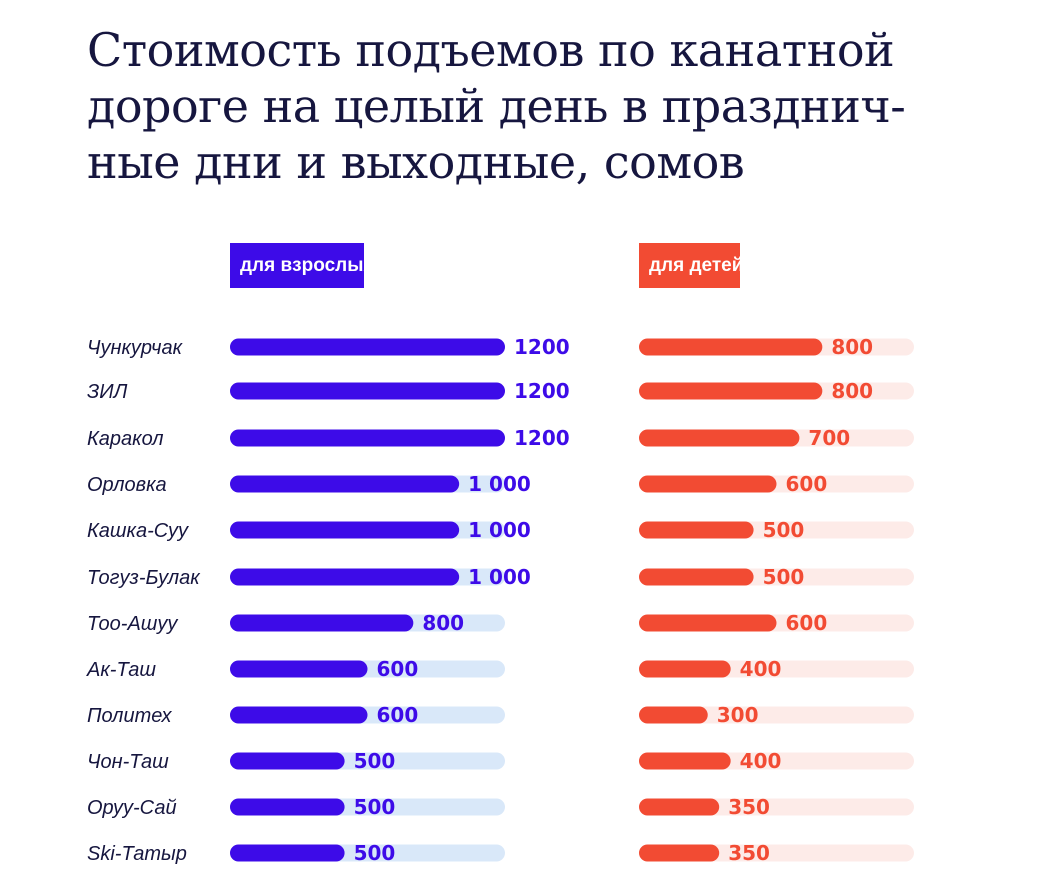  What do you see at coordinates (829, 438) in the screenshot?
I see `kid-value-label: 700` at bounding box center [829, 438].